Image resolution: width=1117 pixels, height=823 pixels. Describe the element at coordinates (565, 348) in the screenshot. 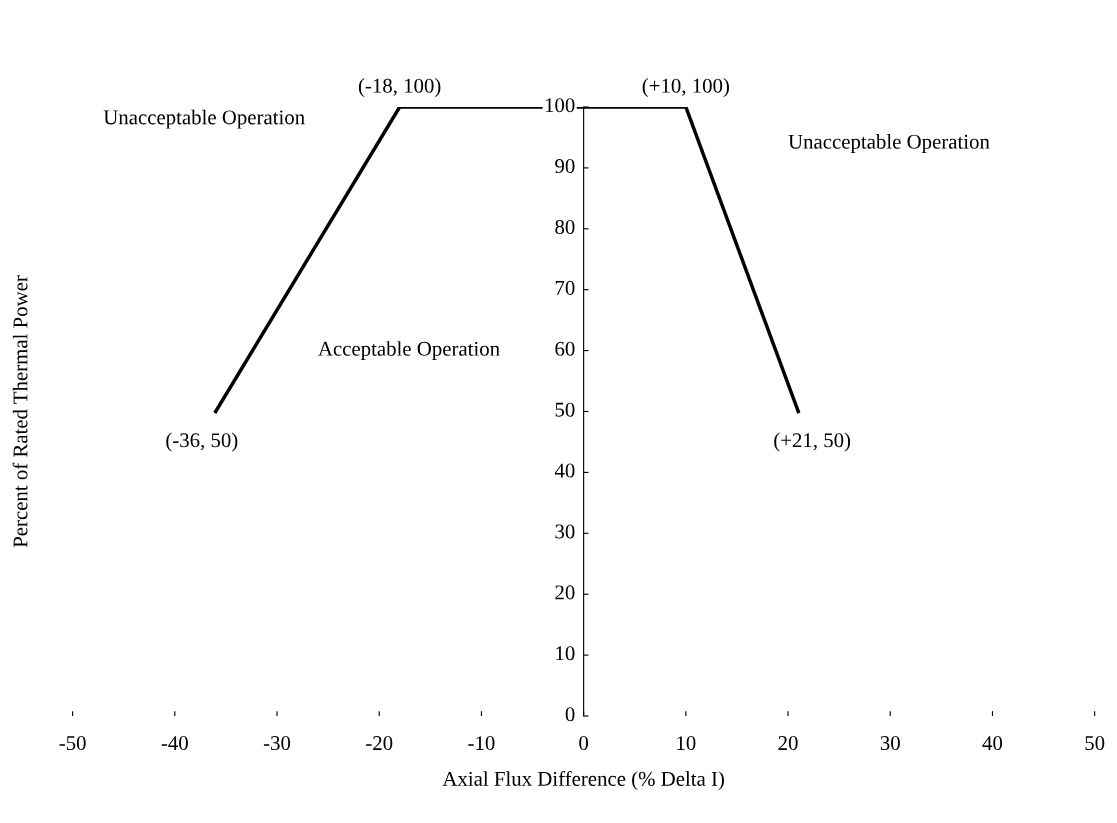

I see `y-tick-label: 60` at that location.